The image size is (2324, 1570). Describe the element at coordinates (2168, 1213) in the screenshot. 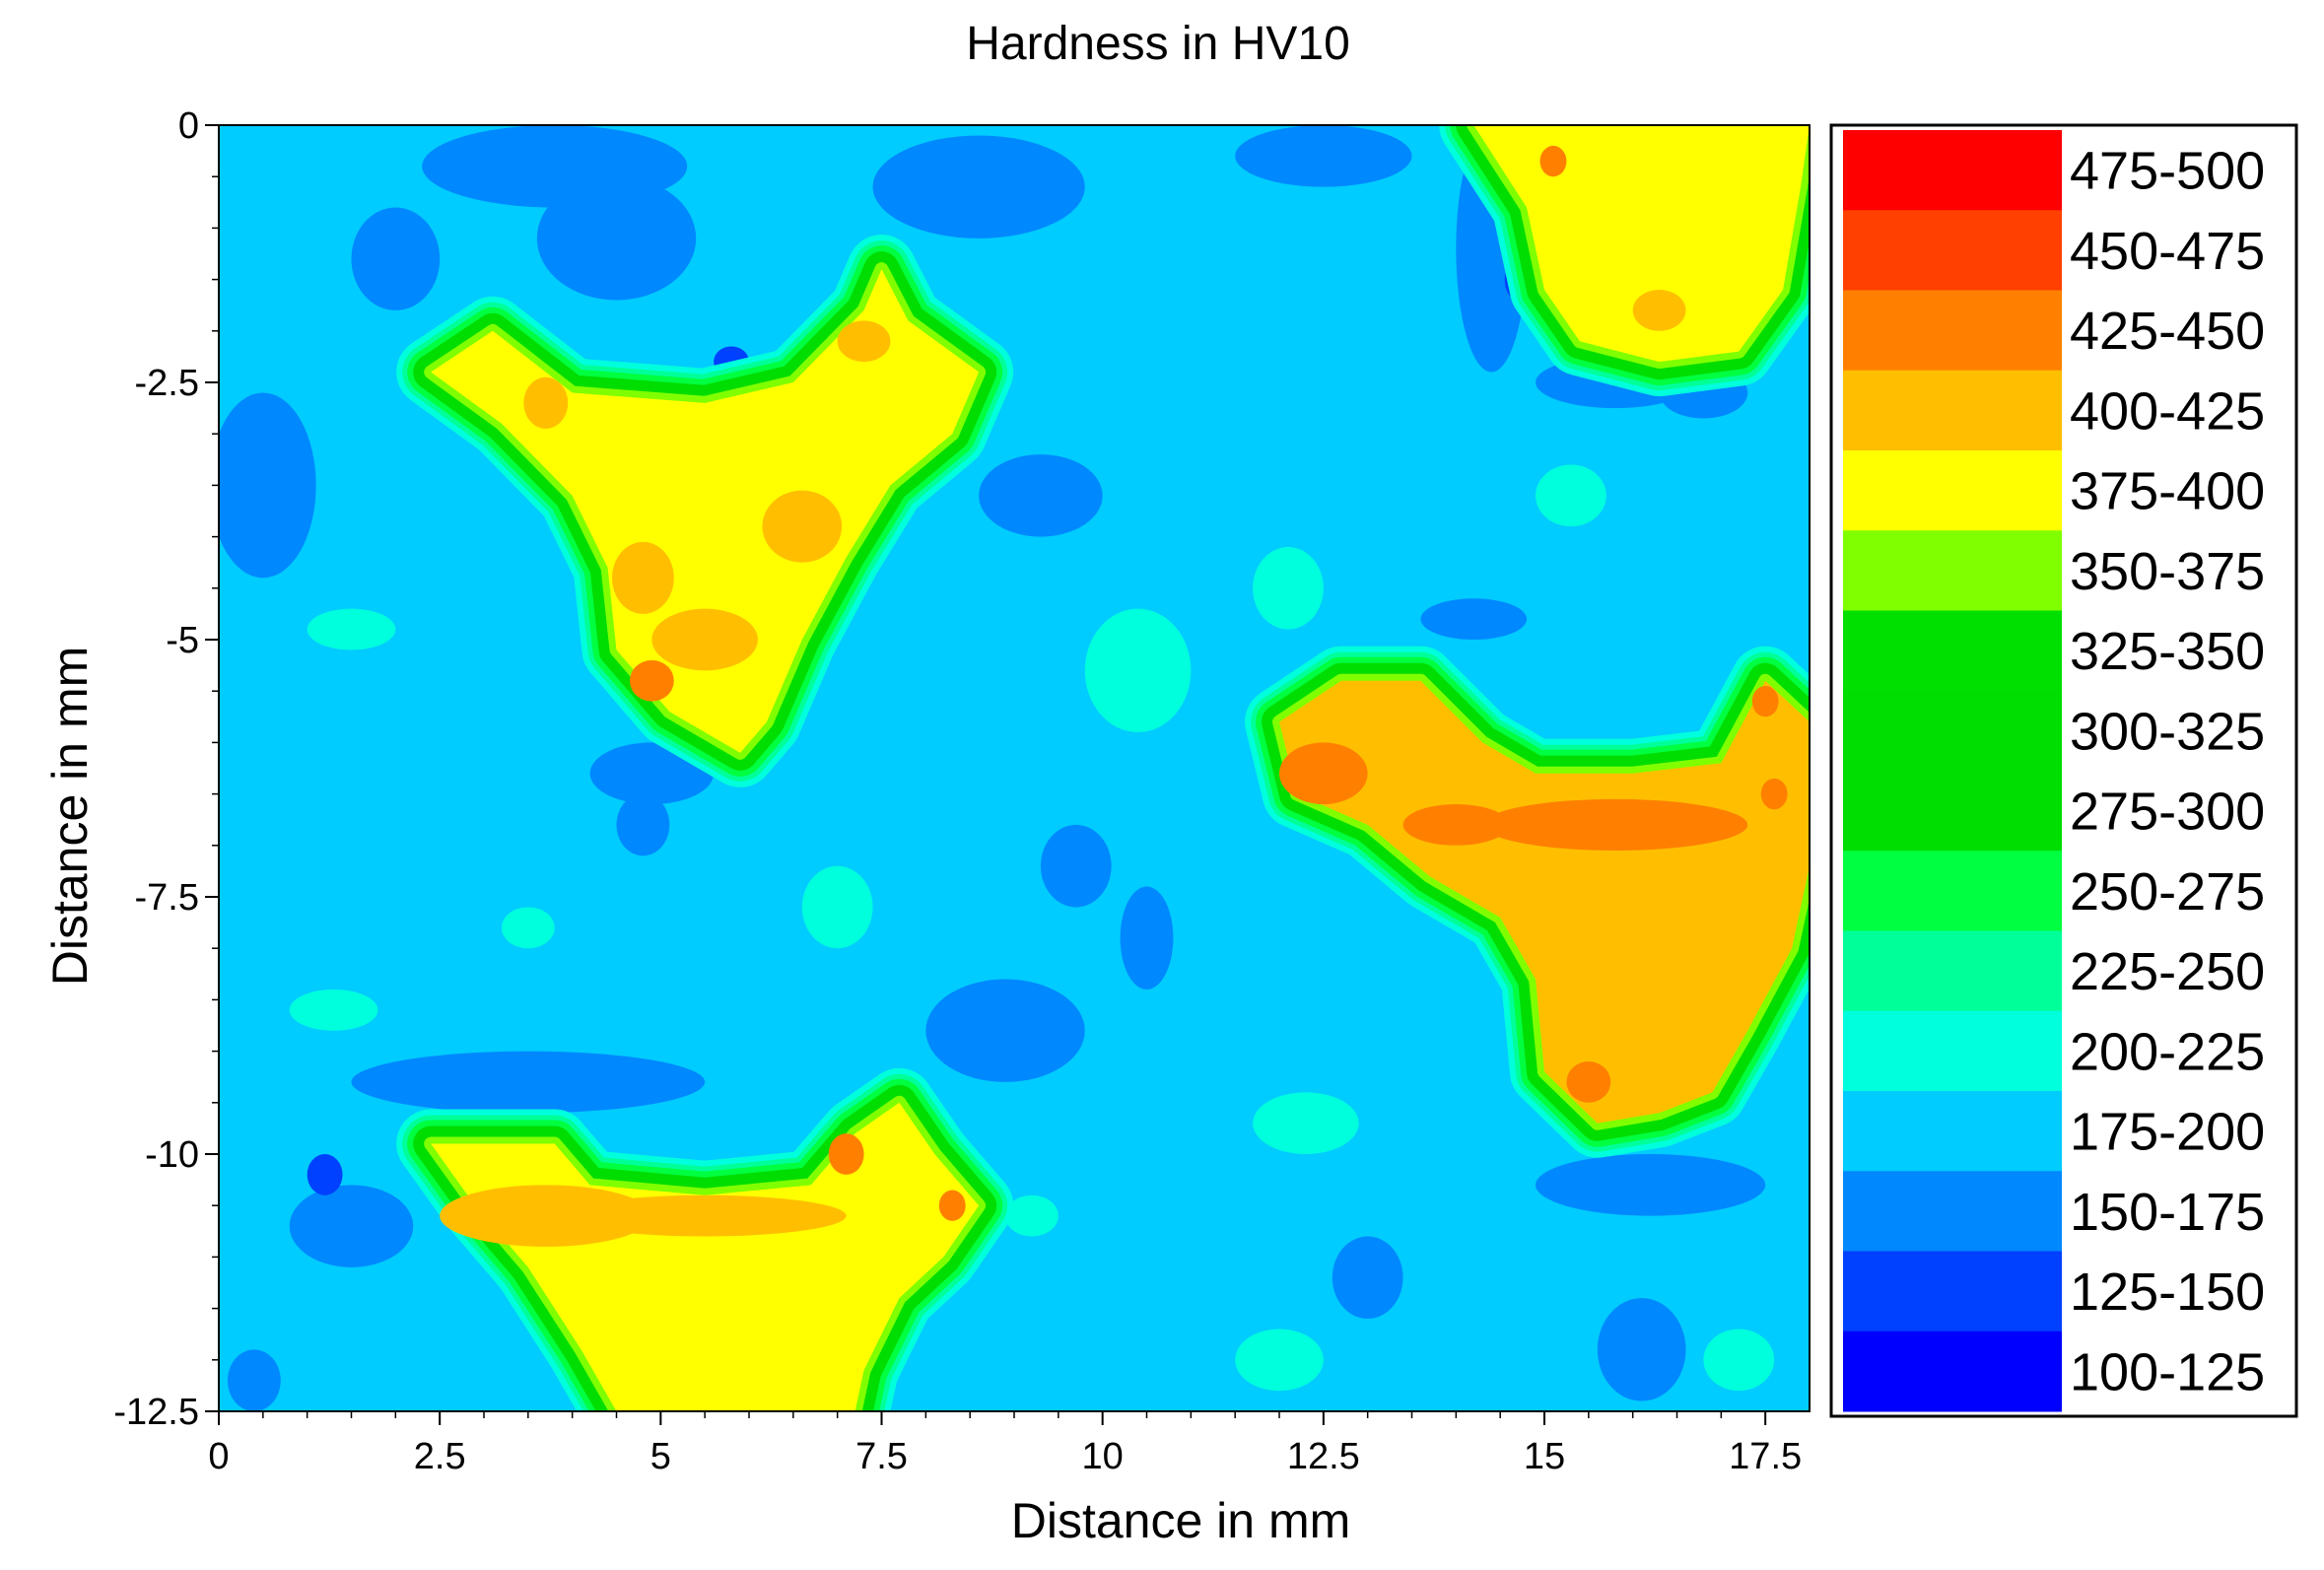

I see `legend-label-150-175: 150-175` at that location.